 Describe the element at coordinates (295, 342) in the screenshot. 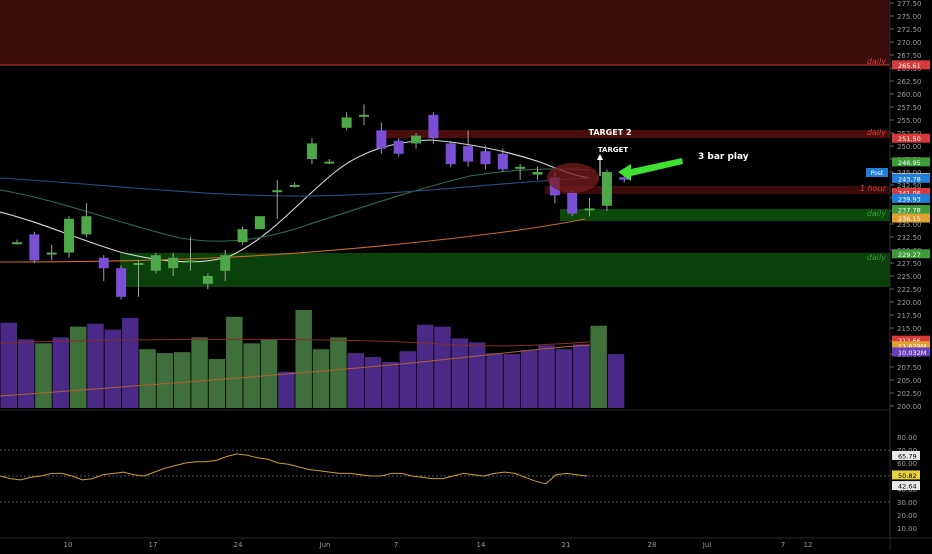

I see `volume-ma-red` at that location.